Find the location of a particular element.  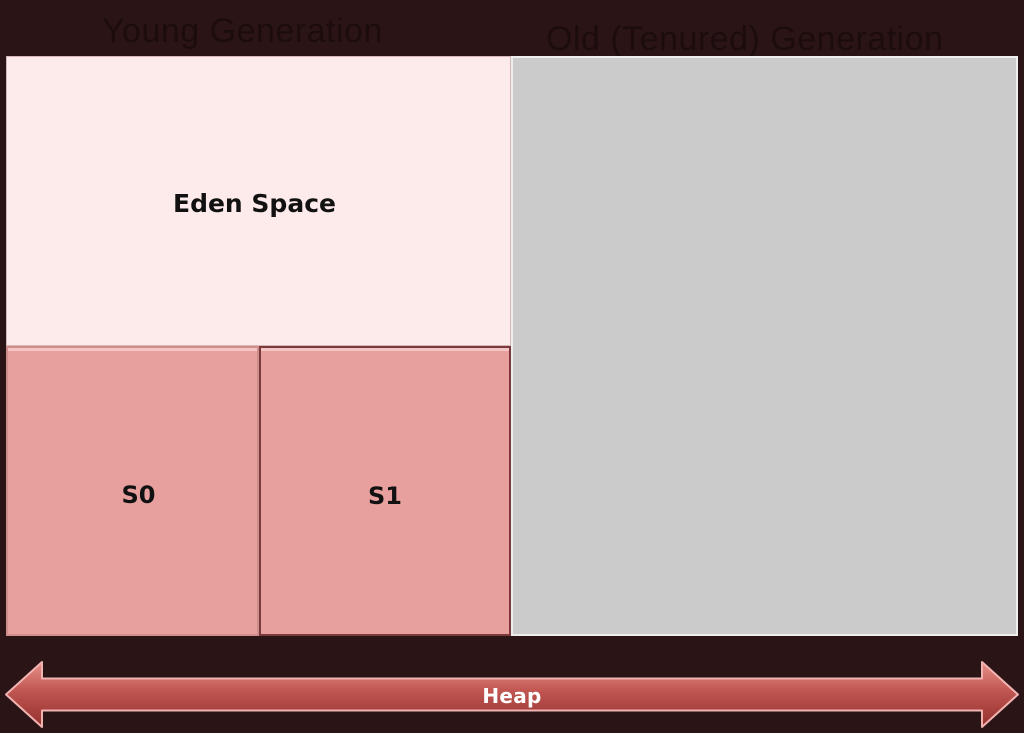

heap-double-arrow is located at coordinates (512, 694).